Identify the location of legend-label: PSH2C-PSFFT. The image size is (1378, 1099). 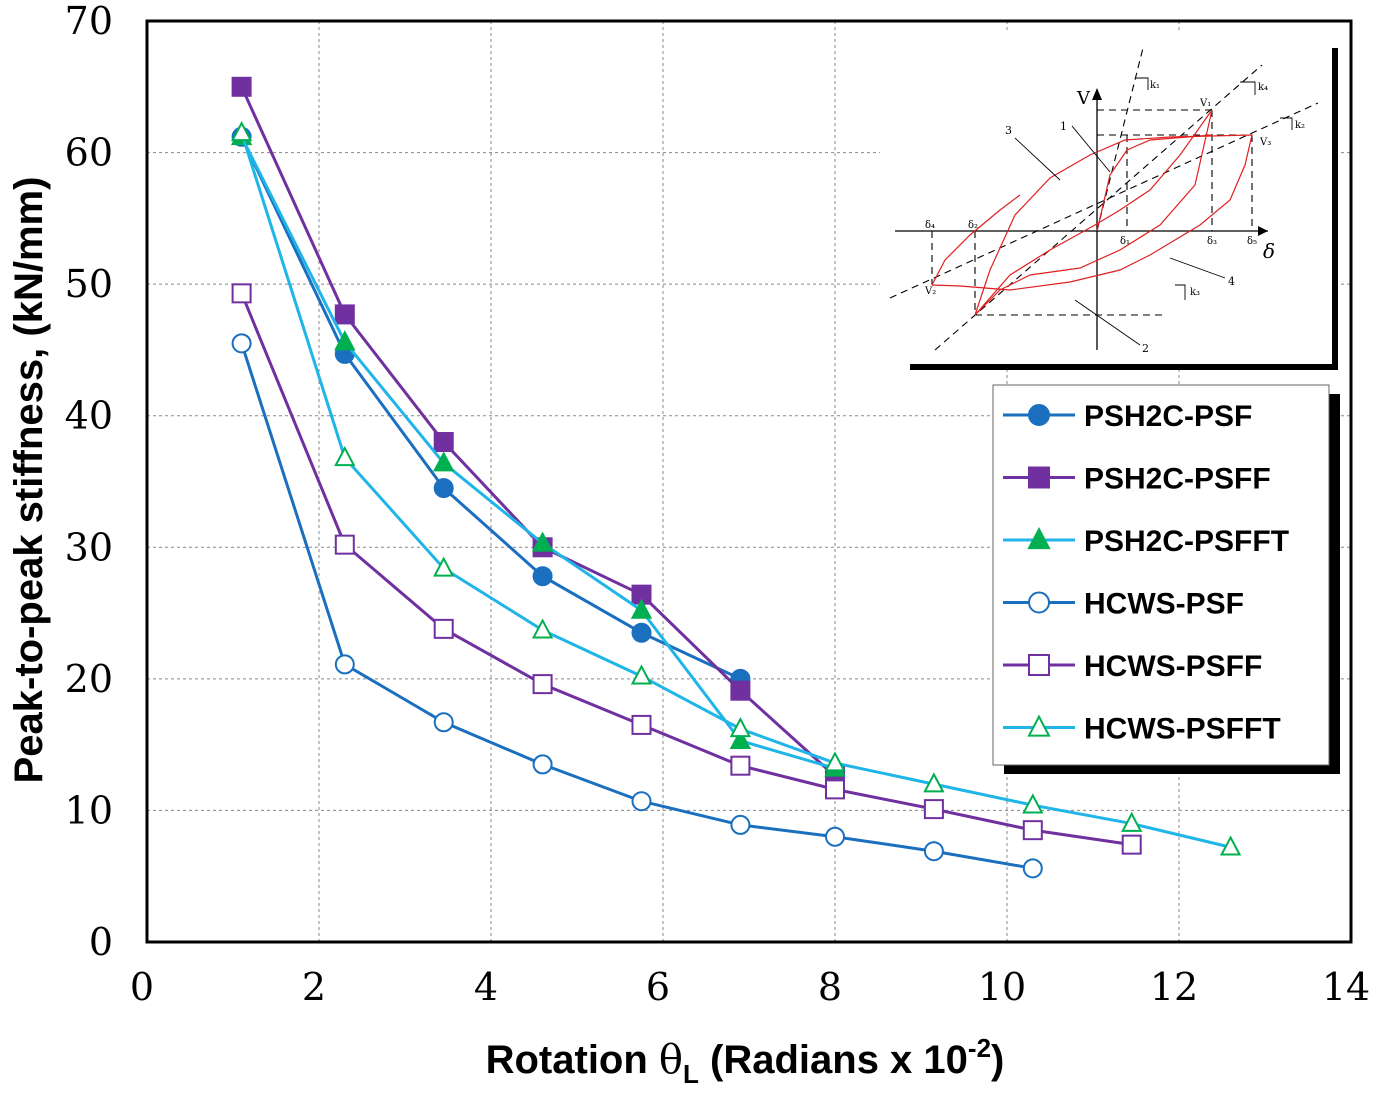
(1186, 541).